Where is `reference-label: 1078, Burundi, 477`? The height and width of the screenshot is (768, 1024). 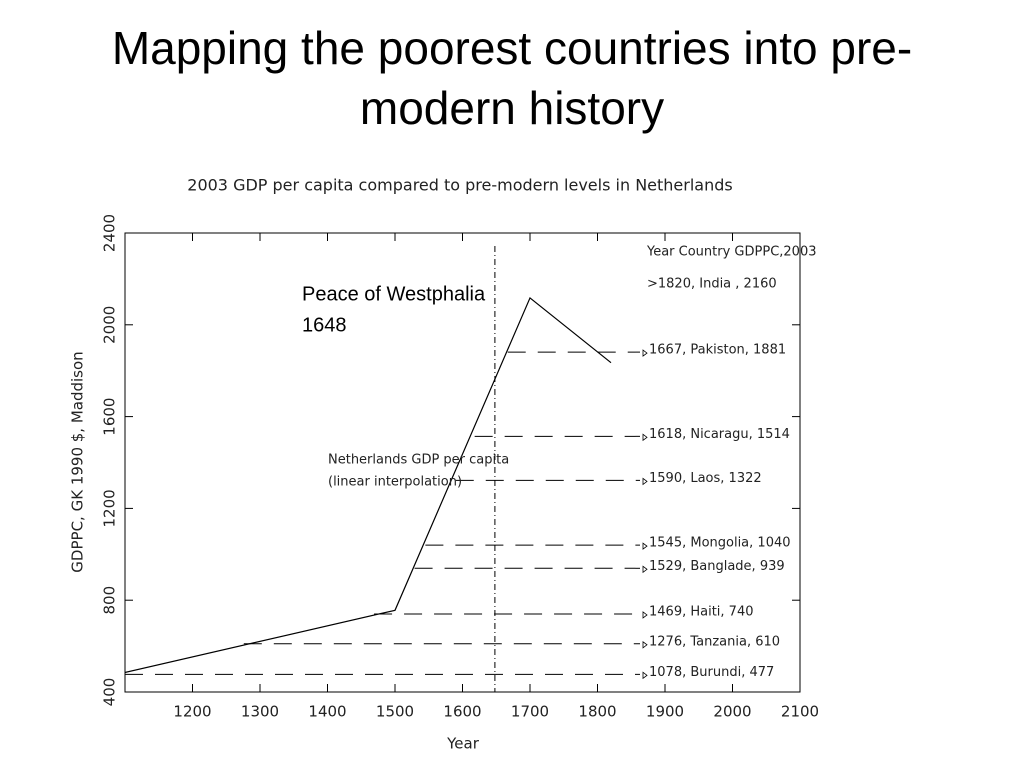 reference-label: 1078, Burundi, 477 is located at coordinates (711, 672).